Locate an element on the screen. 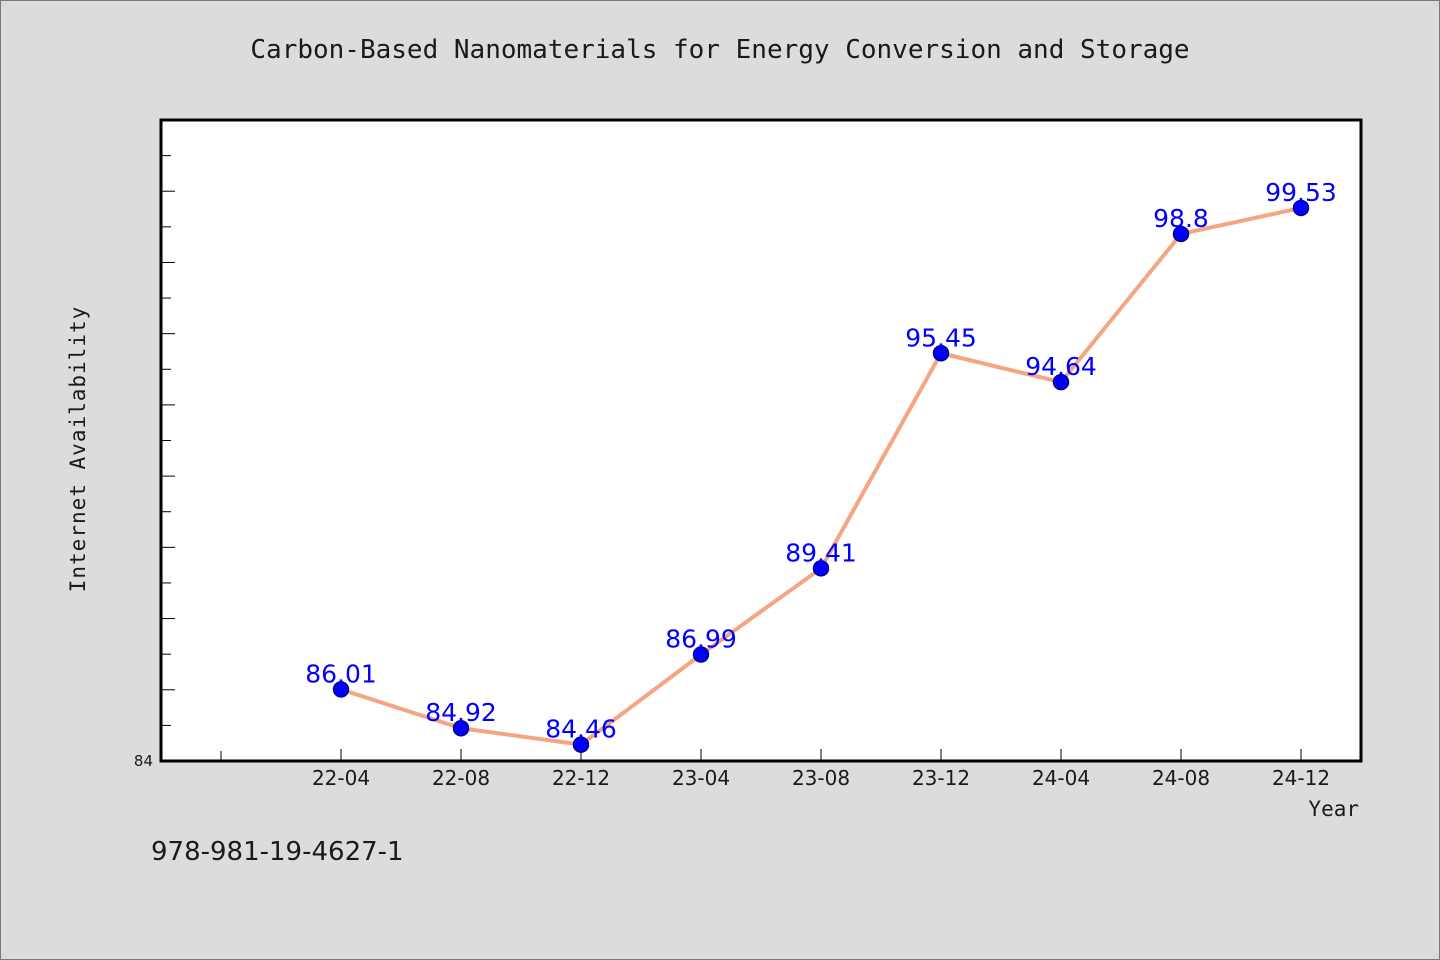 Image resolution: width=1440 pixels, height=960 pixels. x-tick-label: 23-04 is located at coordinates (701, 778).